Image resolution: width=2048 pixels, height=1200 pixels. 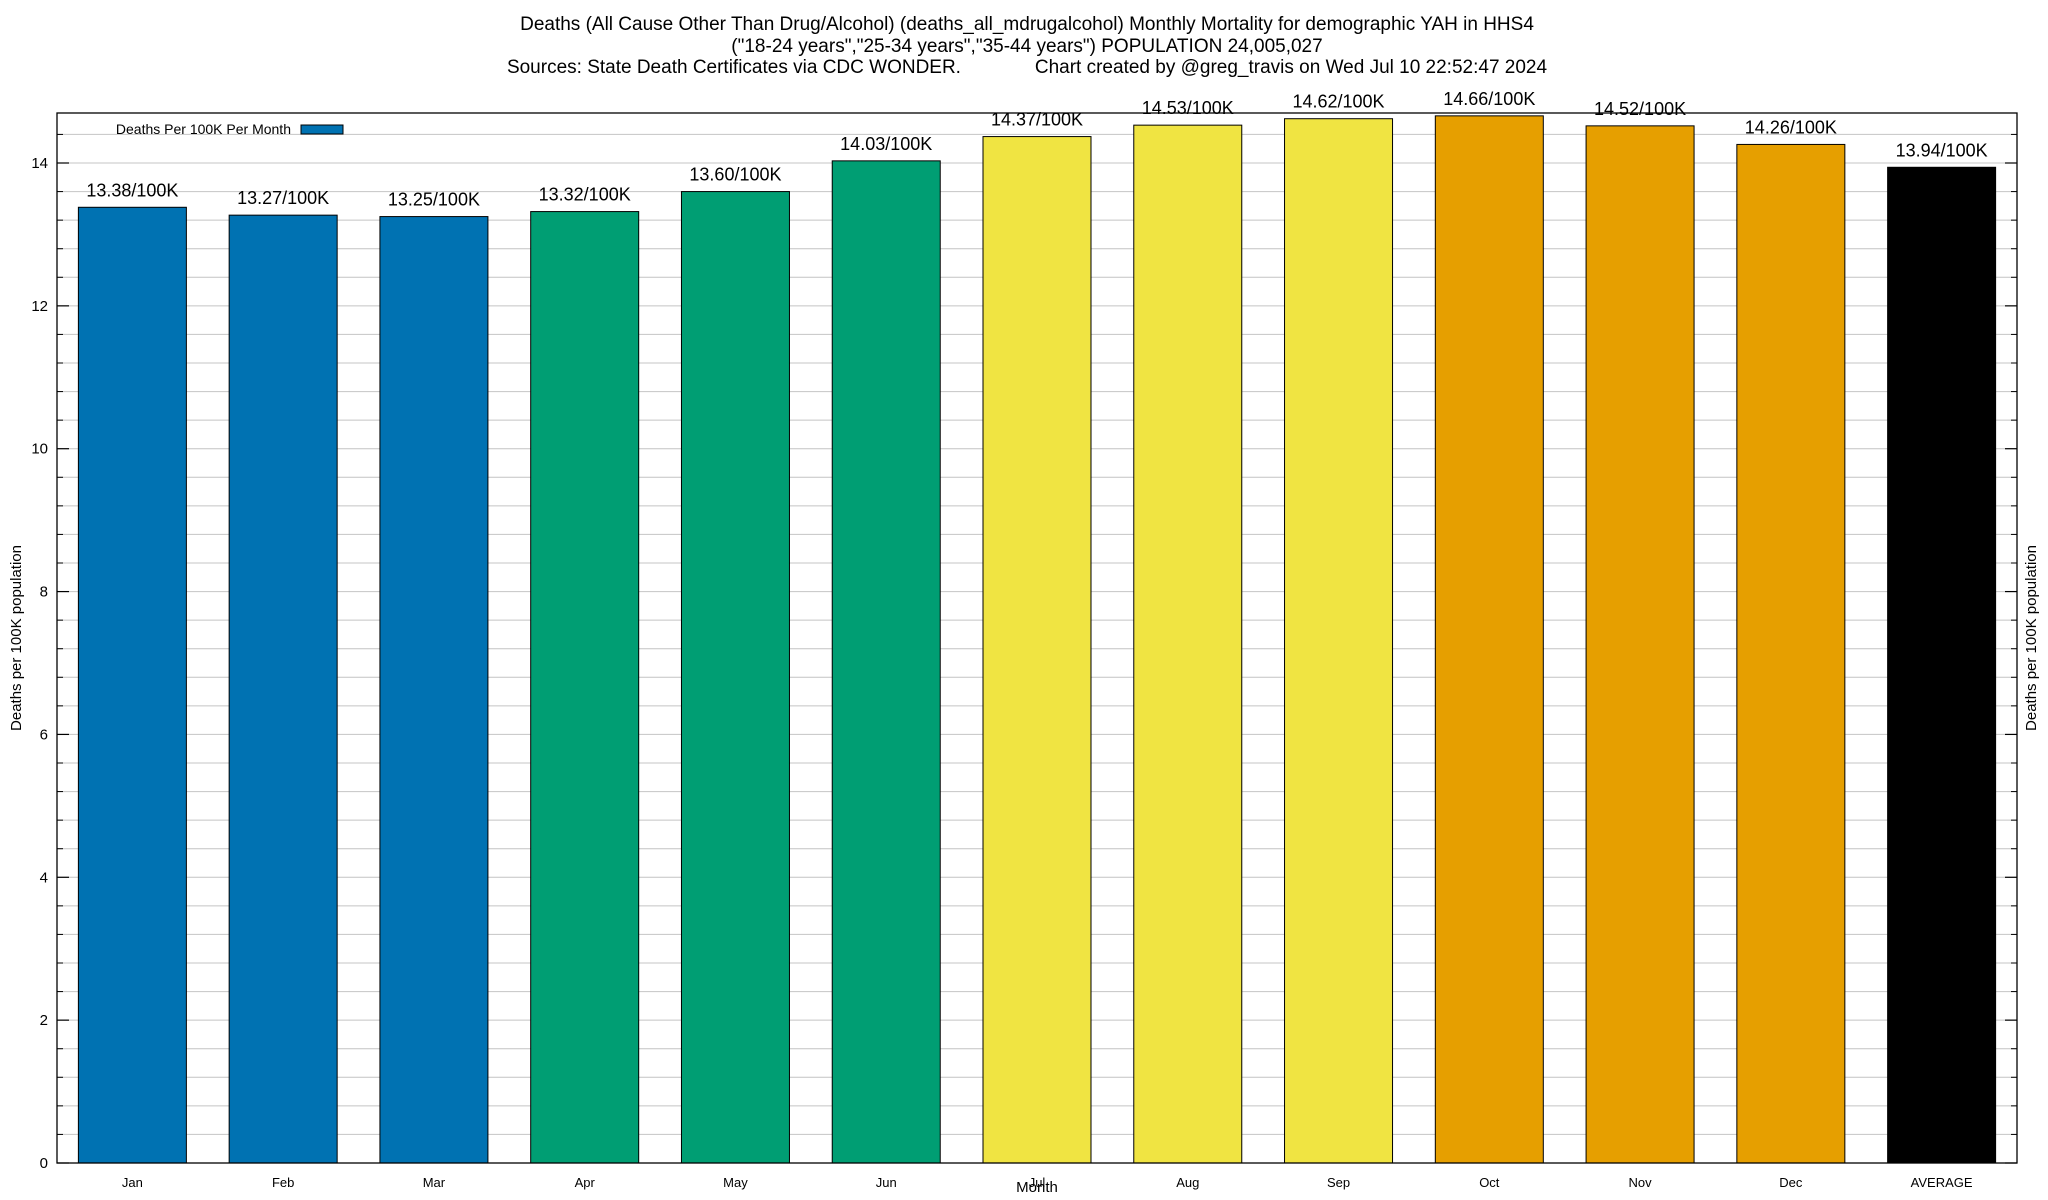 I want to click on legend: Deaths Per 100K Per Month, so click(x=230, y=129).